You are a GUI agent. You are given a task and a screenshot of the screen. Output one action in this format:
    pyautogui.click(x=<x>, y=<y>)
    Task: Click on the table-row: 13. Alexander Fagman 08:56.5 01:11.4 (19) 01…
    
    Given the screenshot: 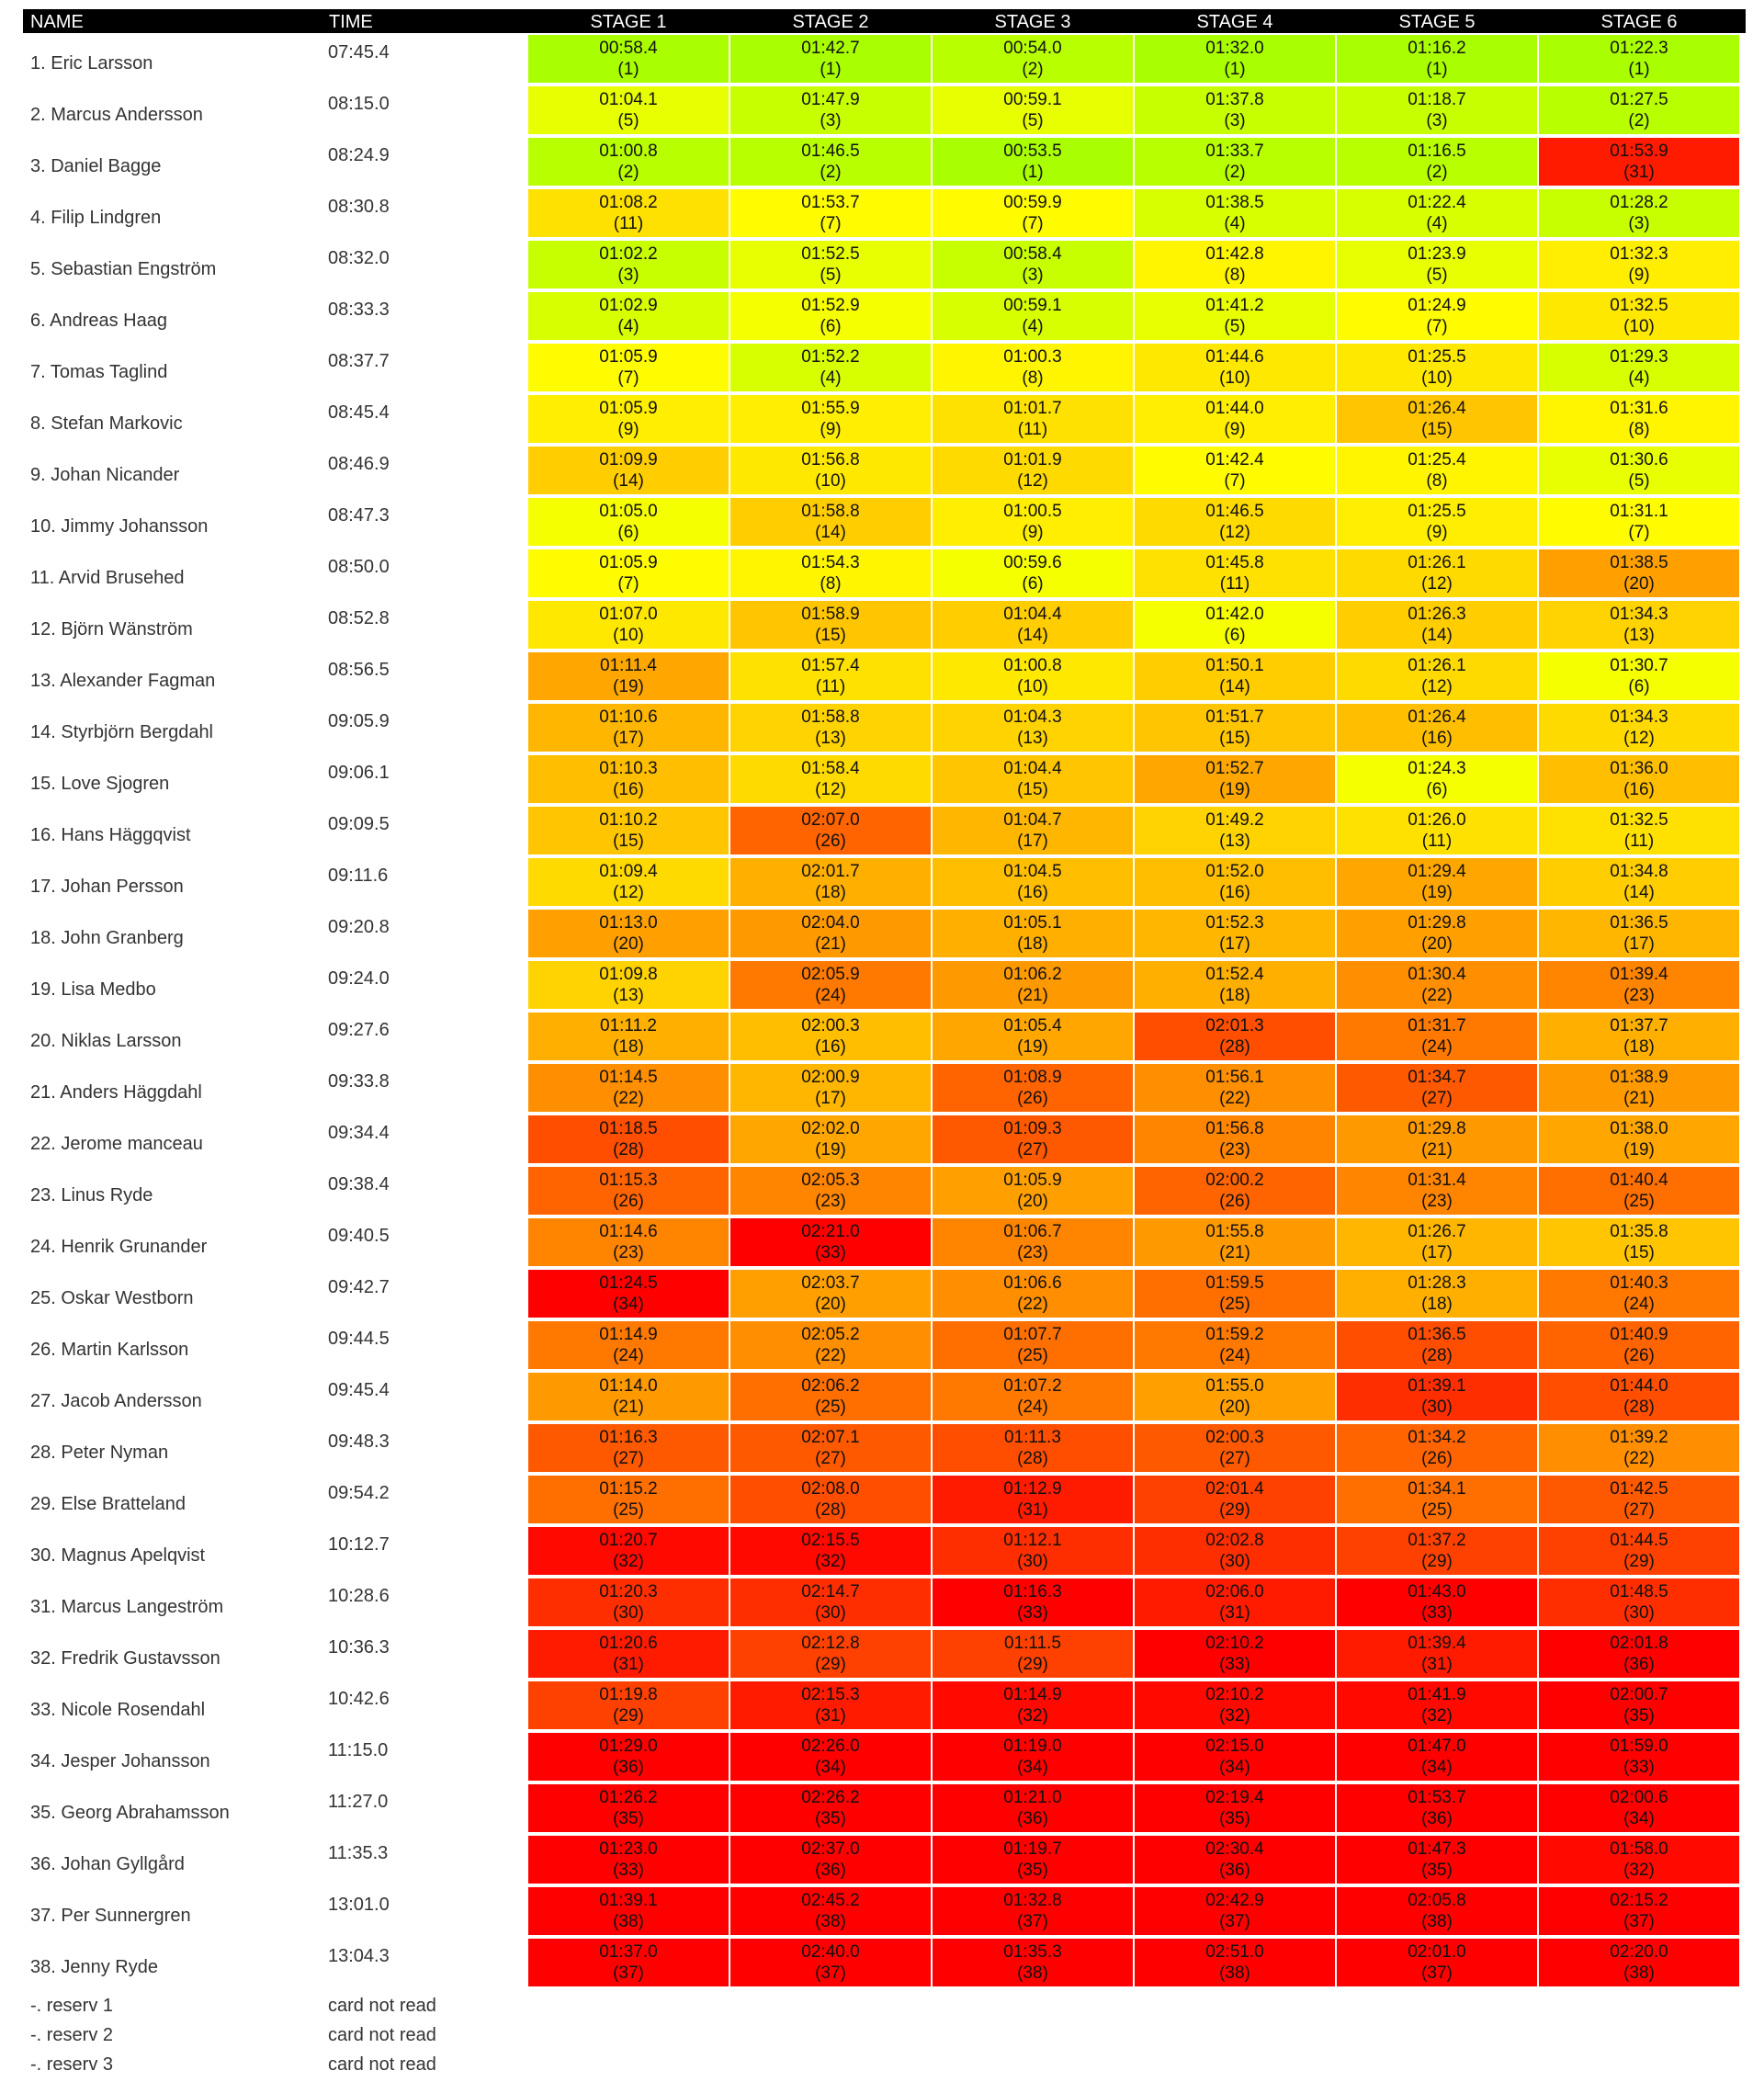 What is the action you would take?
    pyautogui.click(x=882, y=678)
    